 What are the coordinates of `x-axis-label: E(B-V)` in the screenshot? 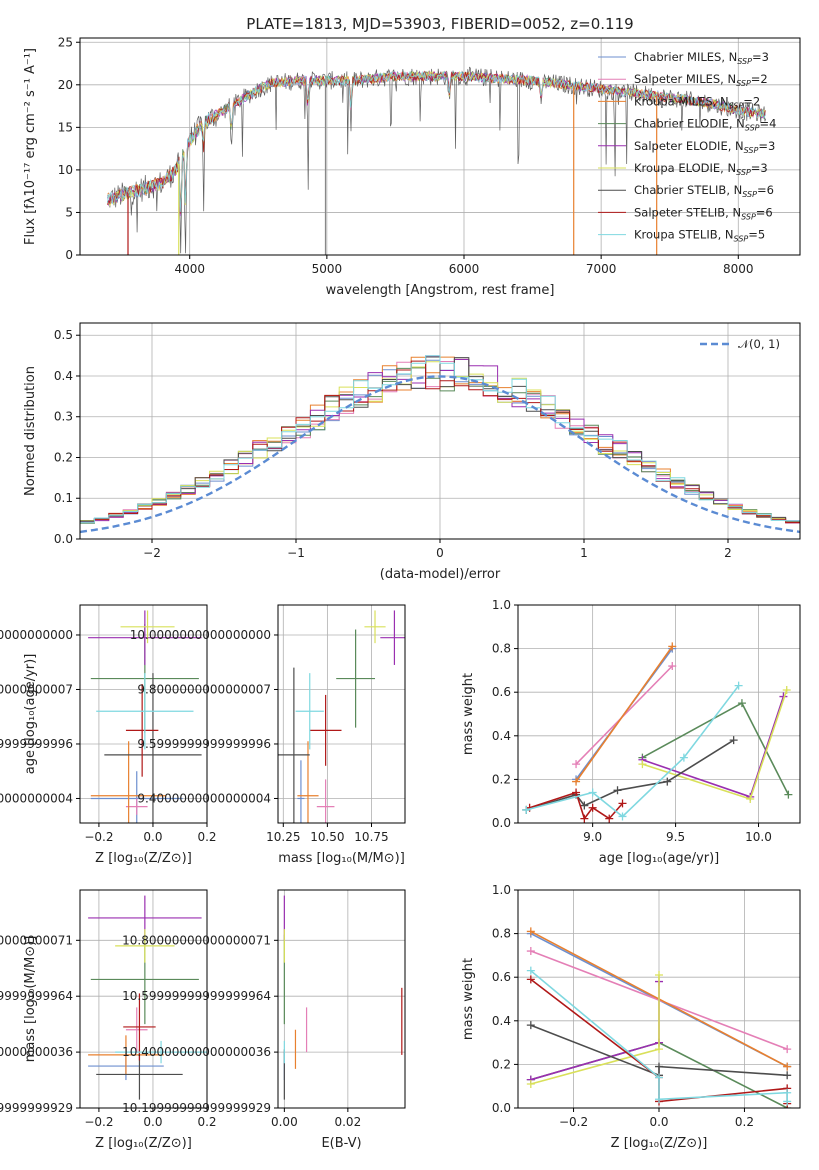 It's located at (341, 1143).